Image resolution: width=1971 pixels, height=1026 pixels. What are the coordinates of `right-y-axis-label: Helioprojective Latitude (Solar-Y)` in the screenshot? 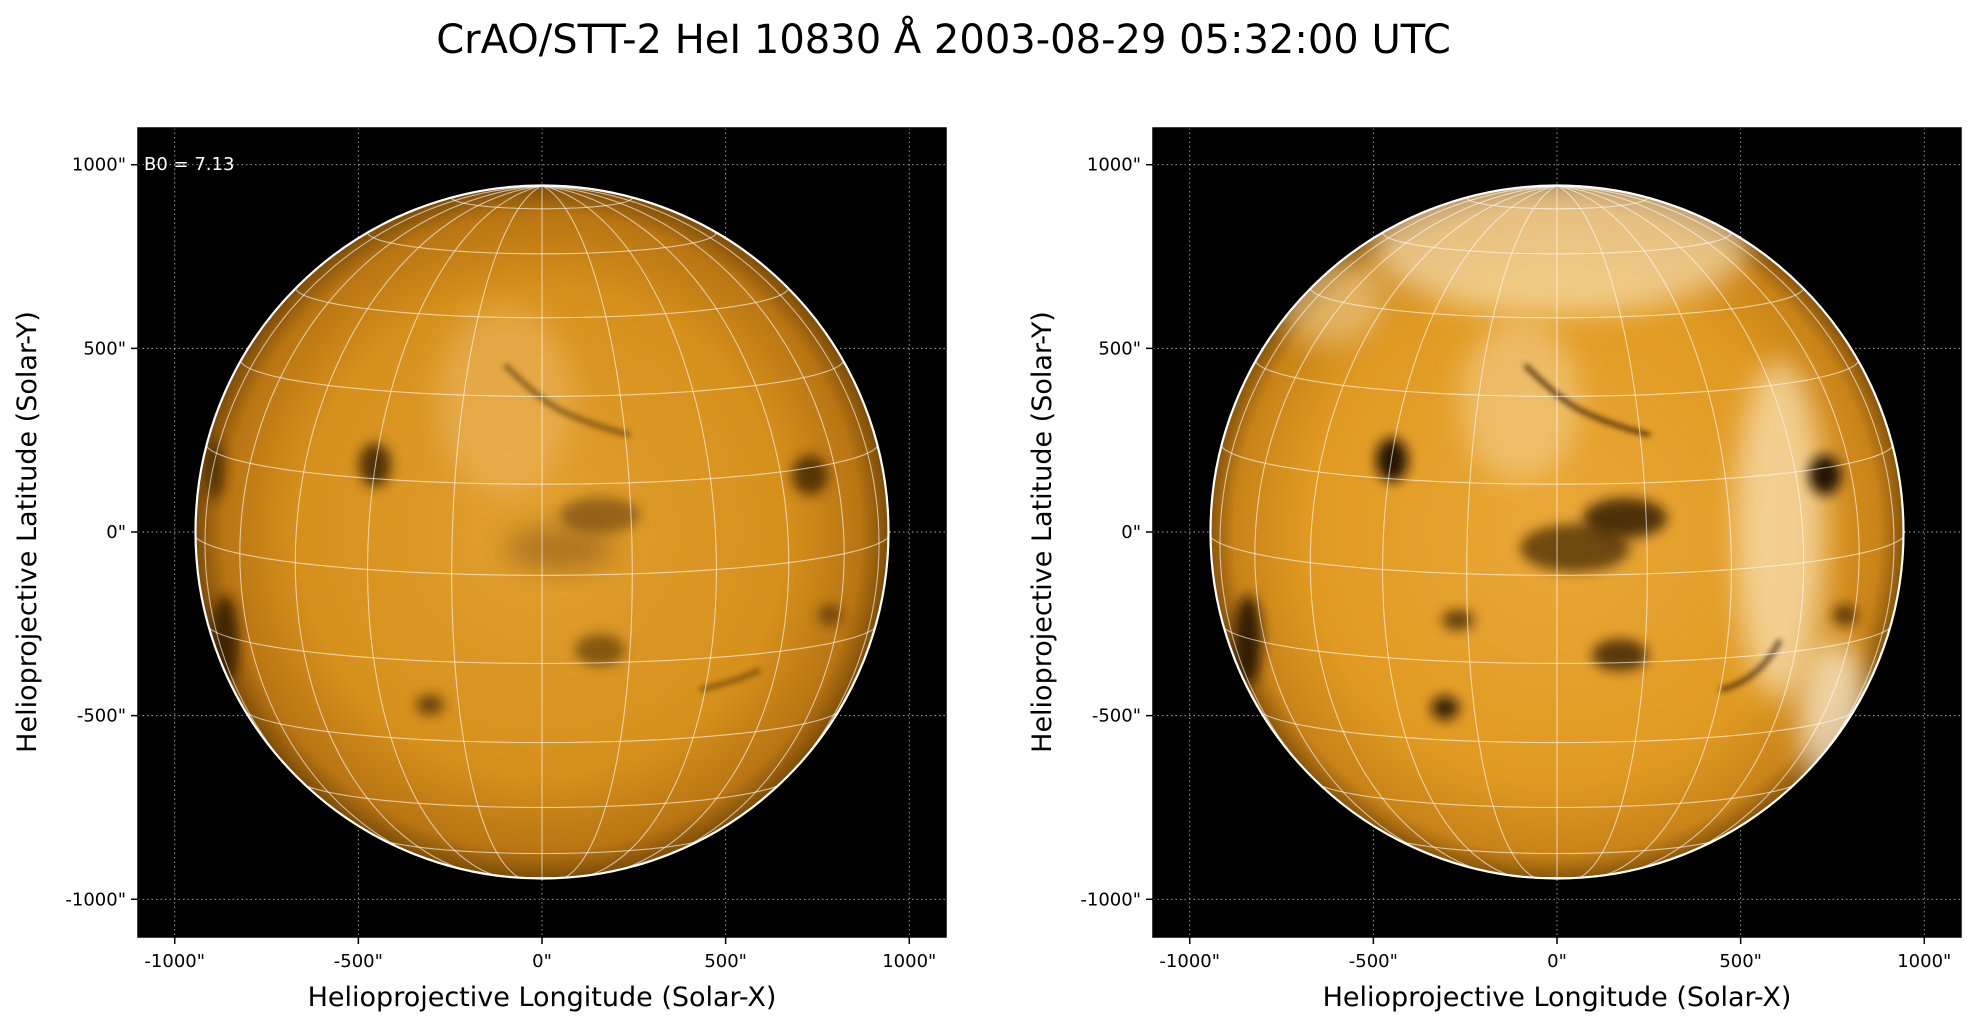 It's located at (1042, 532).